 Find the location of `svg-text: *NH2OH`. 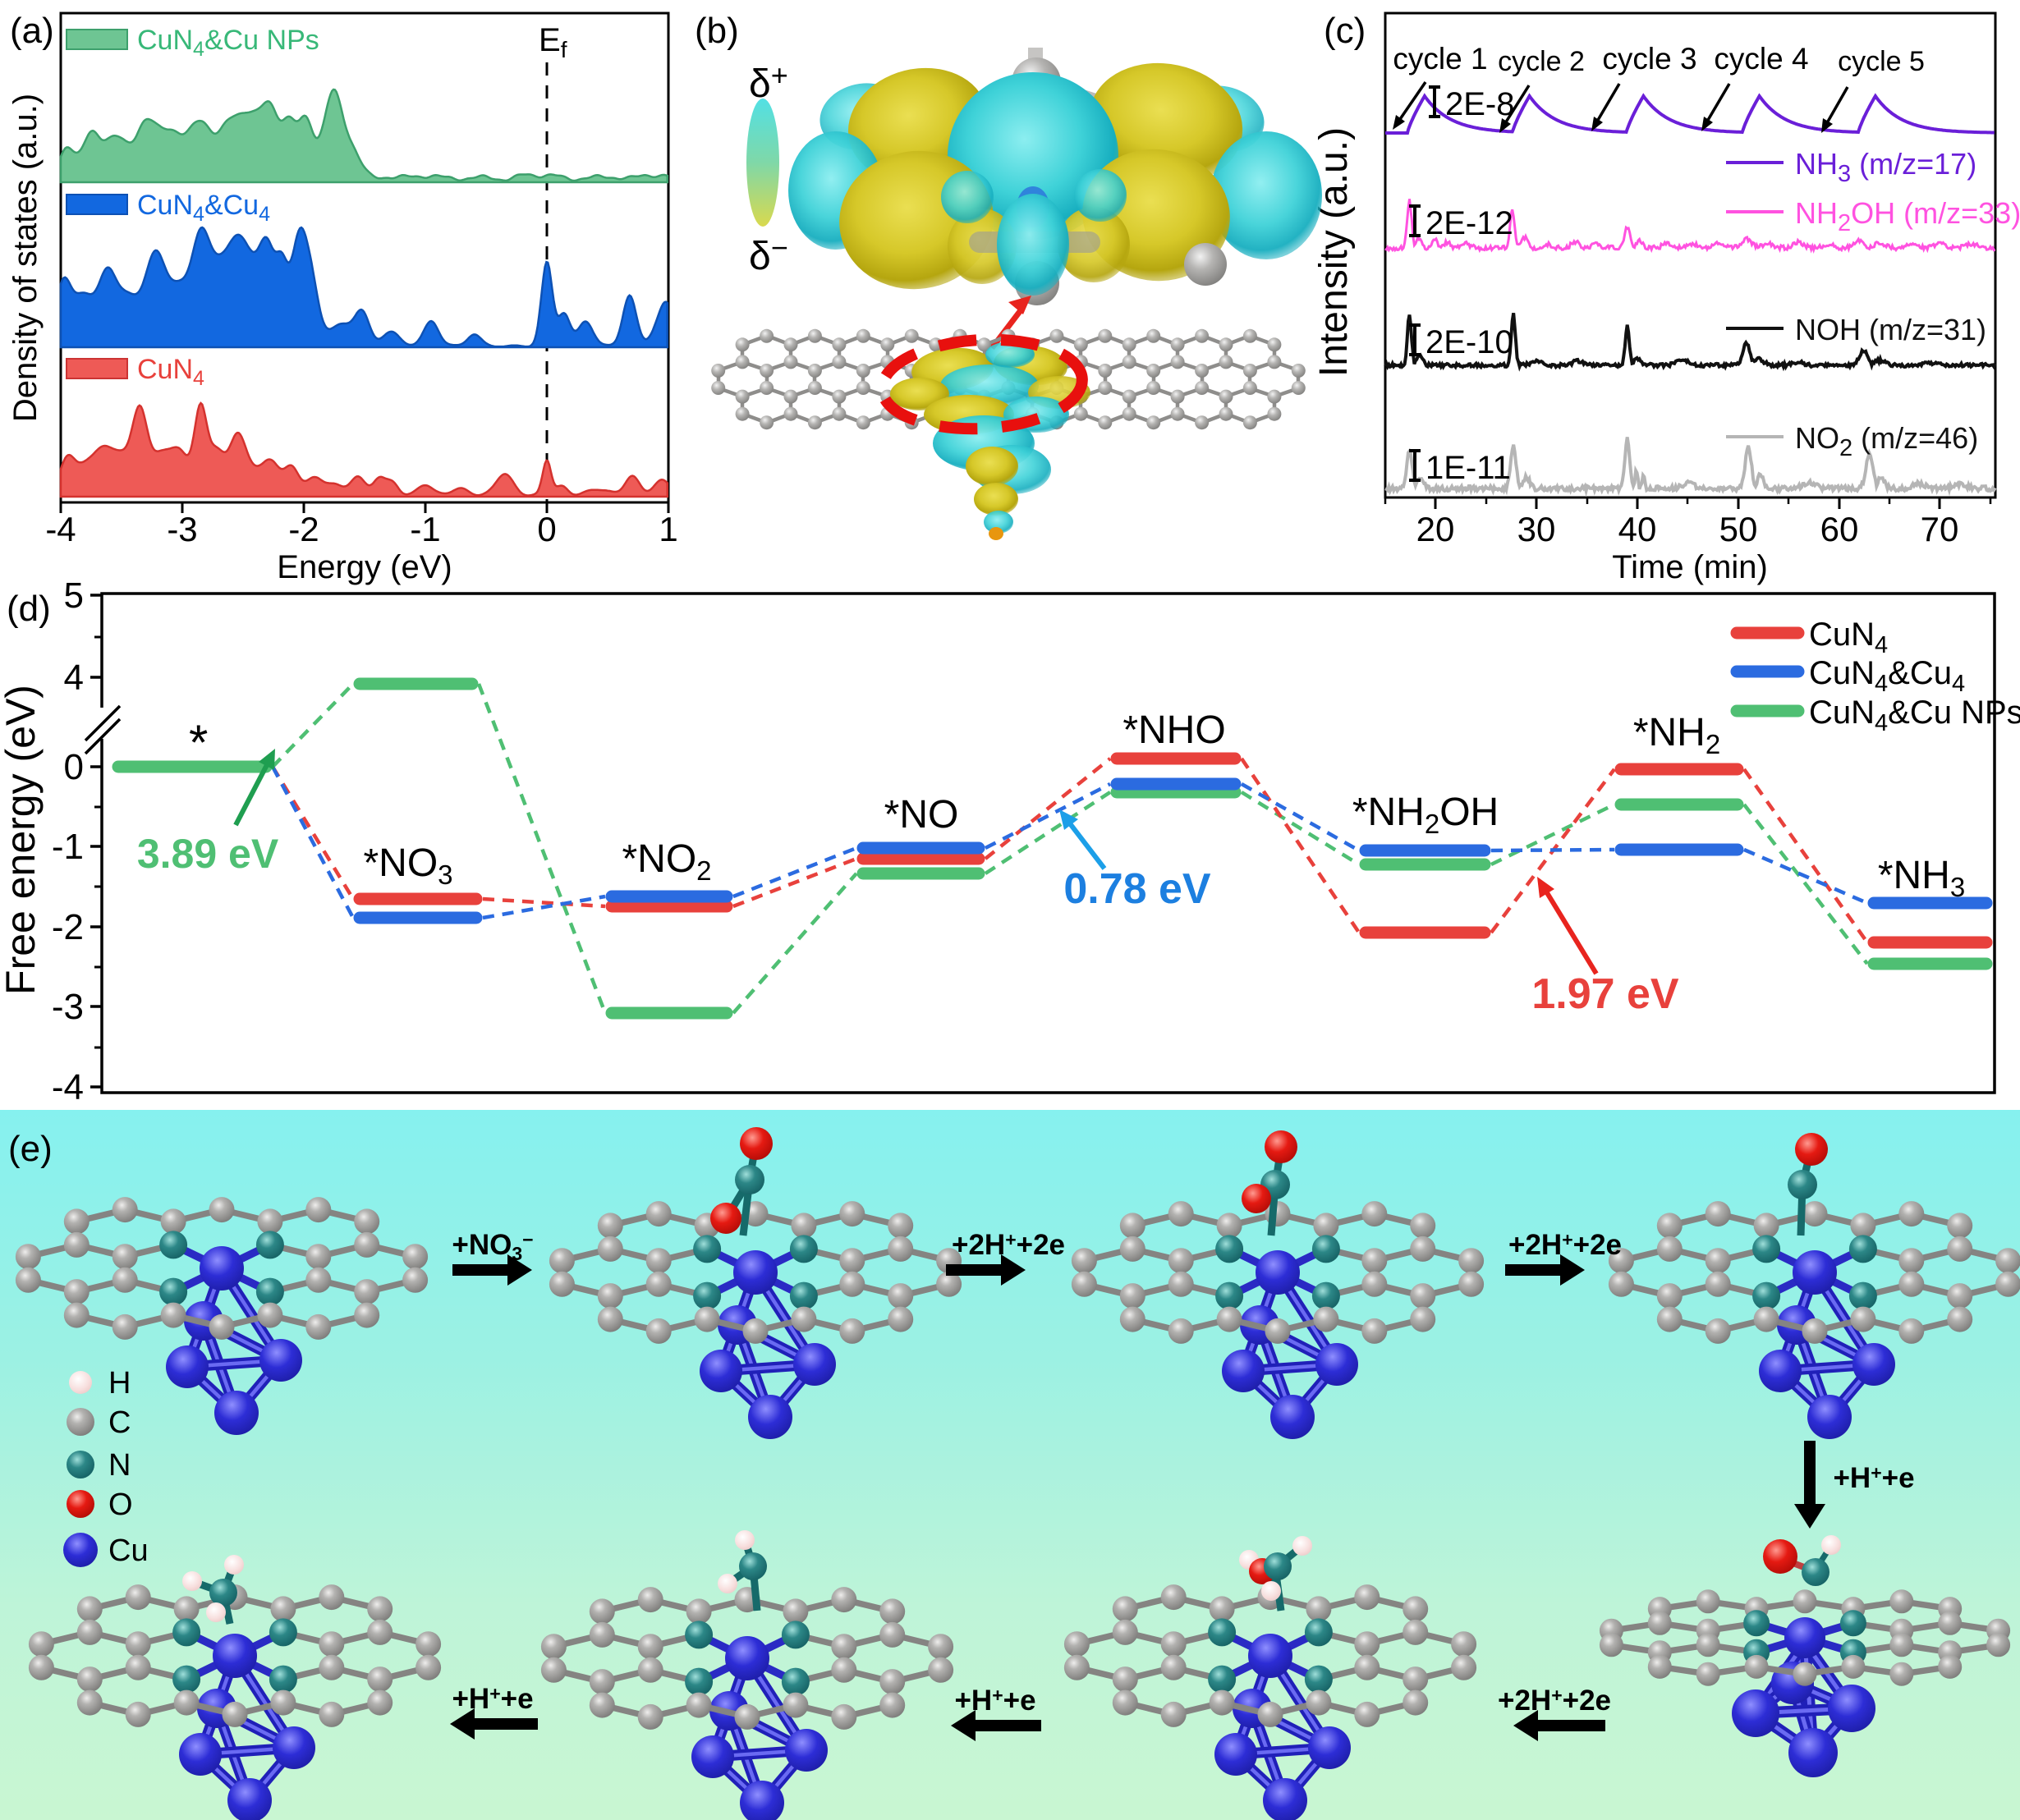

svg-text: *NH2OH is located at coordinates (1425, 815).